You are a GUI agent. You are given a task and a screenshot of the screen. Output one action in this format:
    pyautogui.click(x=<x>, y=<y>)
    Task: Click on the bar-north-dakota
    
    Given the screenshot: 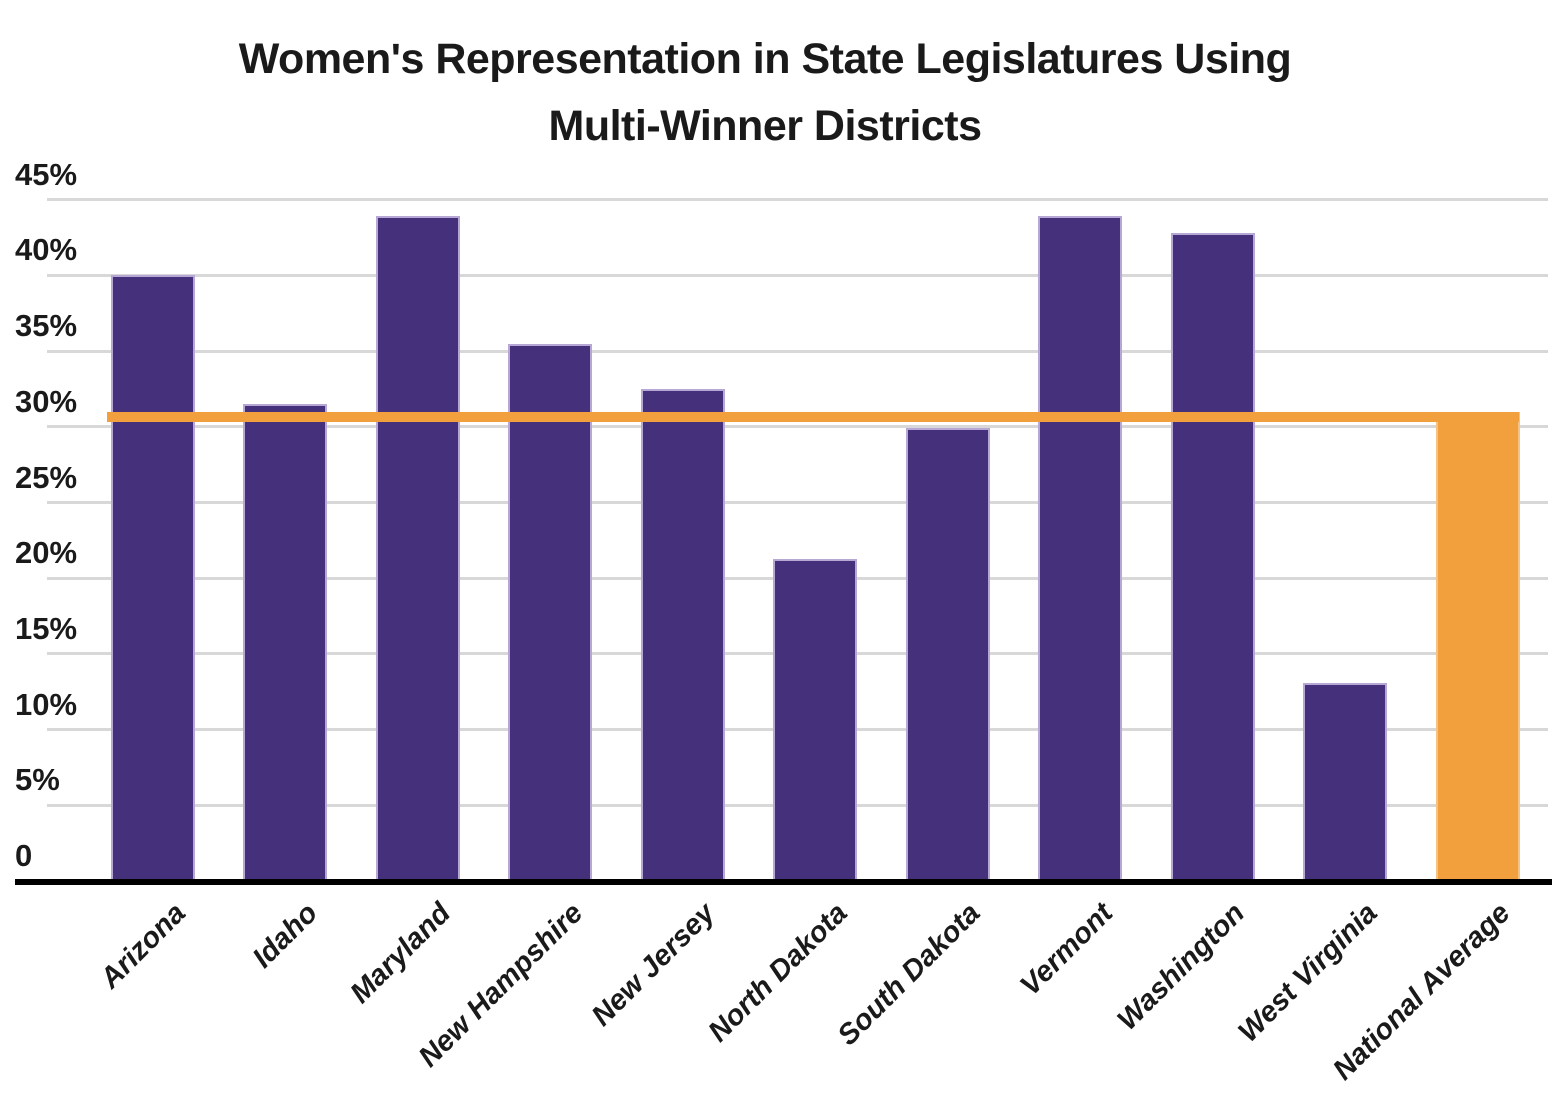 What is the action you would take?
    pyautogui.click(x=815, y=719)
    